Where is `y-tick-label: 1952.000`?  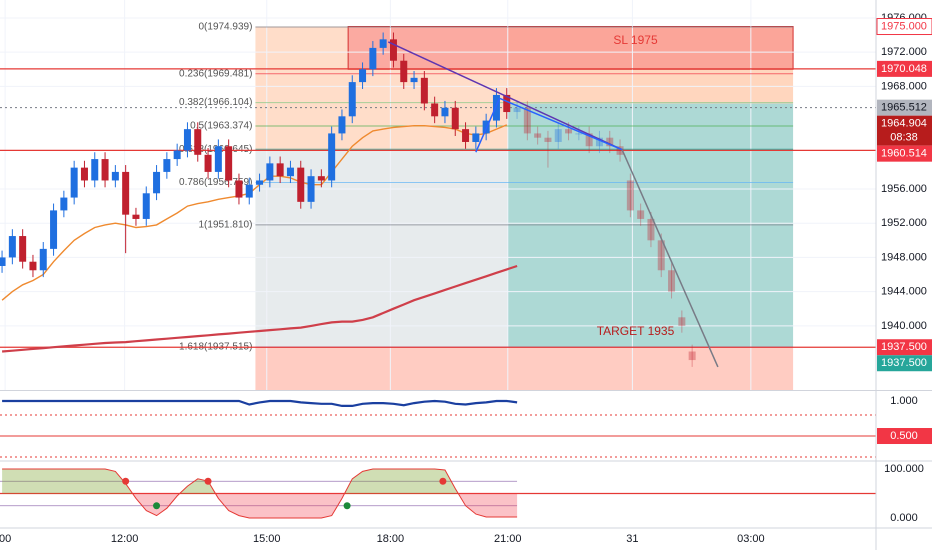 y-tick-label: 1952.000 is located at coordinates (904, 223).